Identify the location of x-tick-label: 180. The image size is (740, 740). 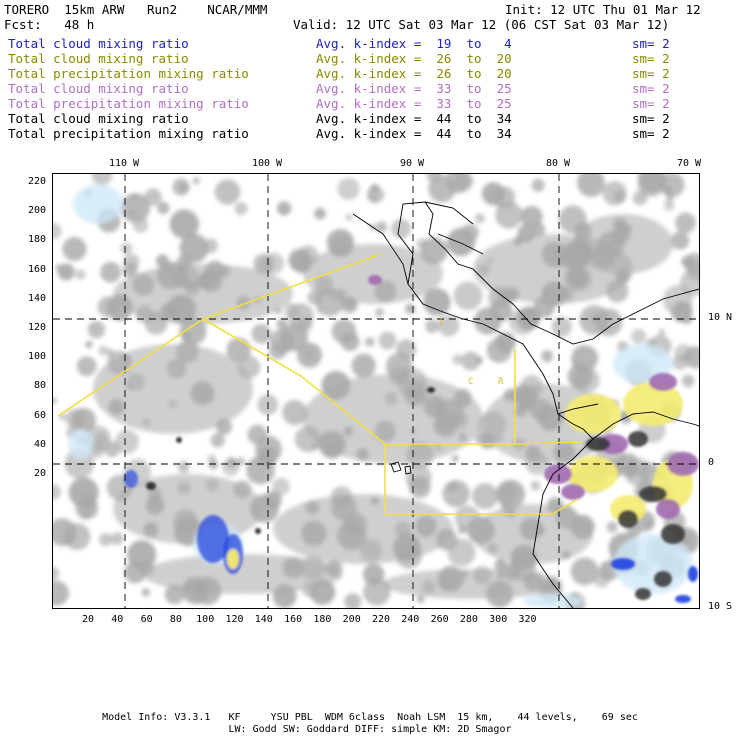
(322, 619).